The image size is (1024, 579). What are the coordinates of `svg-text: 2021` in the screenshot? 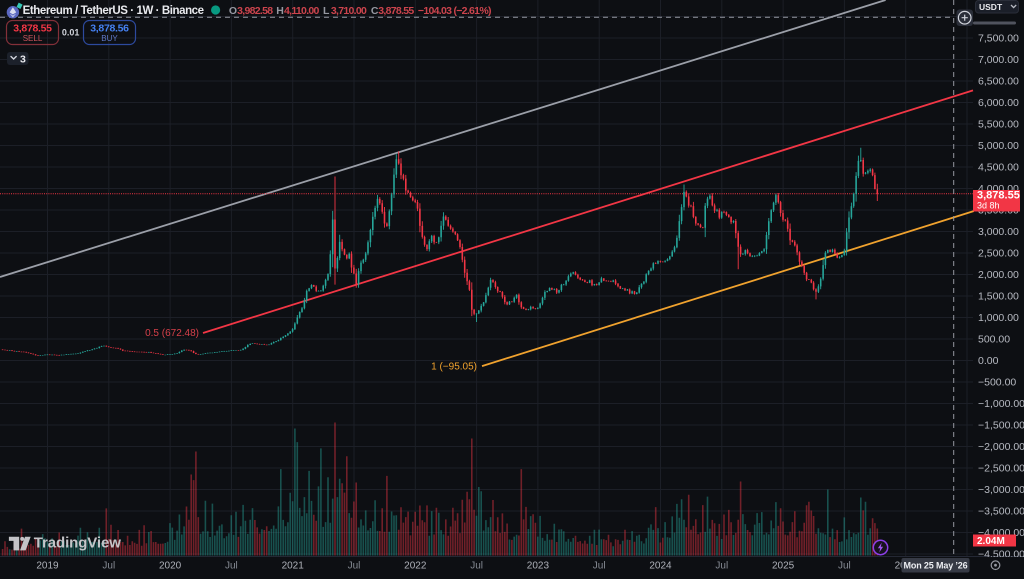 It's located at (293, 566).